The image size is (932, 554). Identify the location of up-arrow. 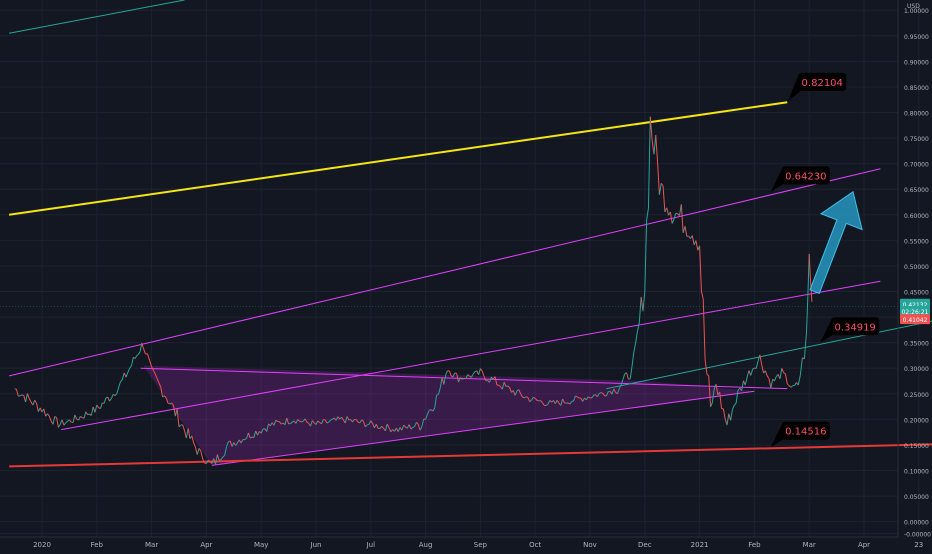
(836, 243).